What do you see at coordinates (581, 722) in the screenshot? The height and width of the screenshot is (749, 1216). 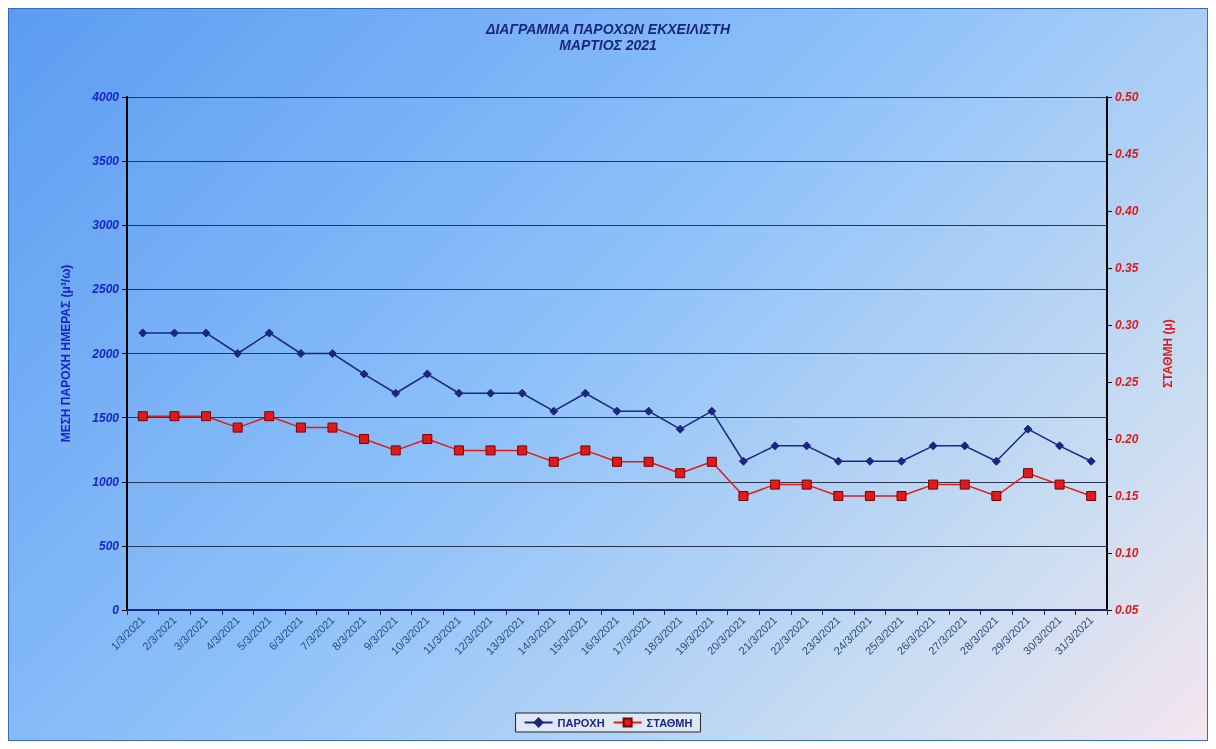 I see `legend-label: ΠΑΡΟΧΗ` at bounding box center [581, 722].